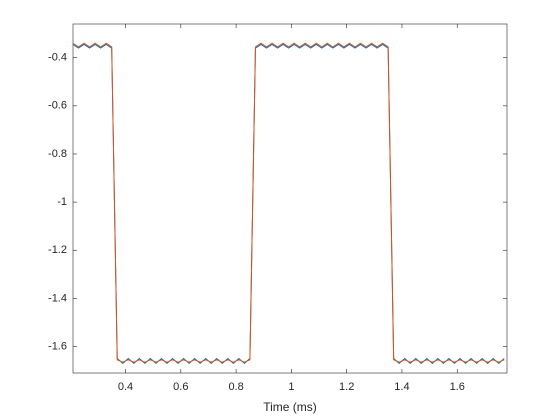 This screenshot has height=420, width=560. I want to click on x-tick-label: 1, so click(291, 387).